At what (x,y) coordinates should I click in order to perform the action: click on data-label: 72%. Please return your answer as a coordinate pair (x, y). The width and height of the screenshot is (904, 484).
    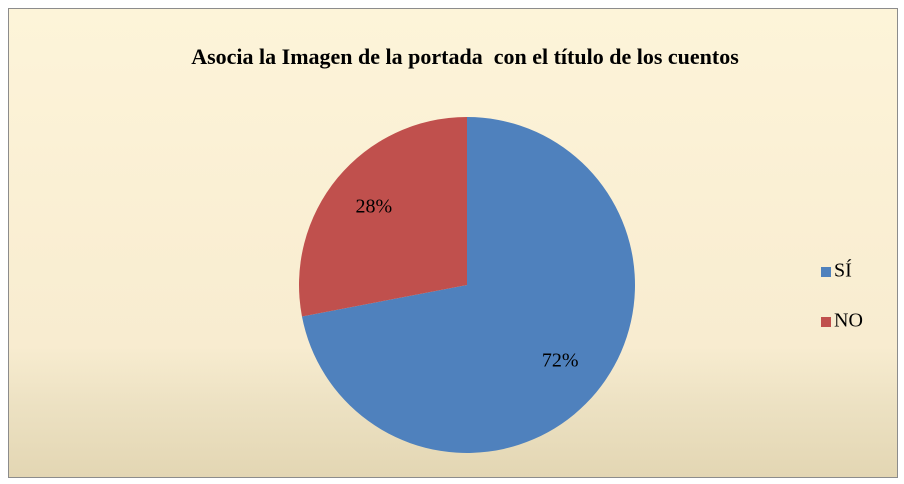
    Looking at the image, I should click on (560, 361).